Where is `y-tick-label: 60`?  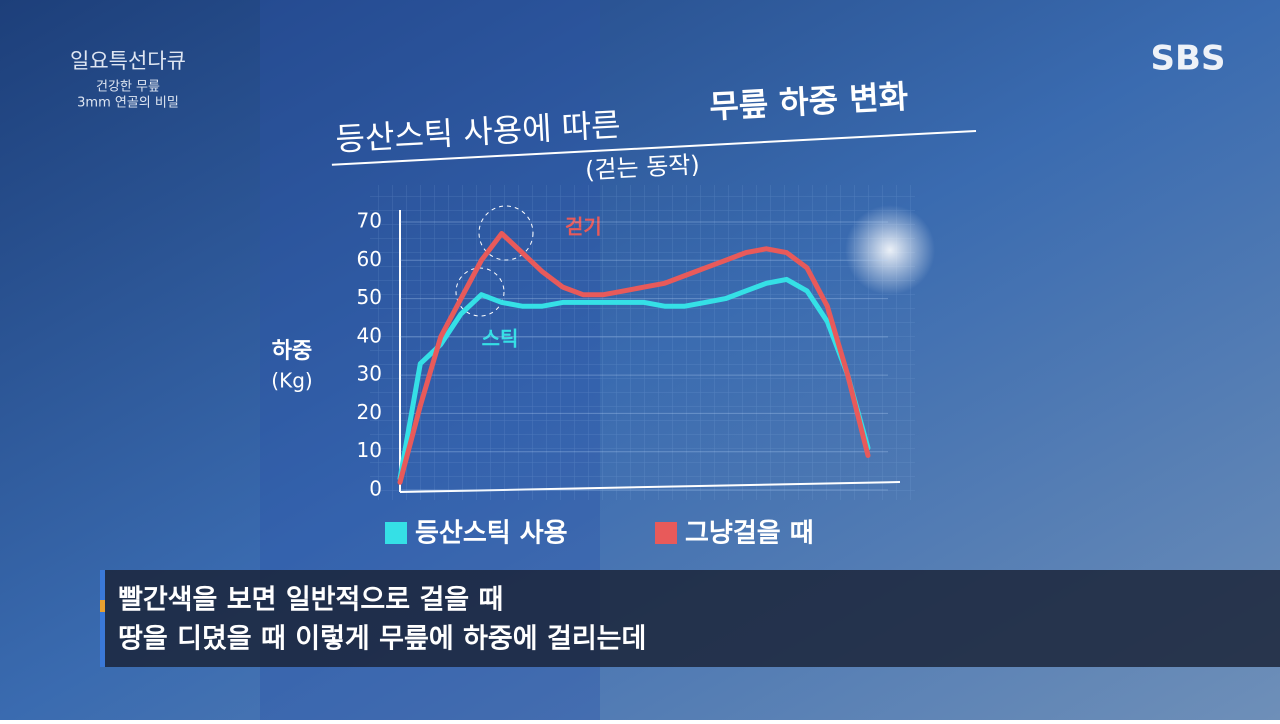
y-tick-label: 60 is located at coordinates (369, 259).